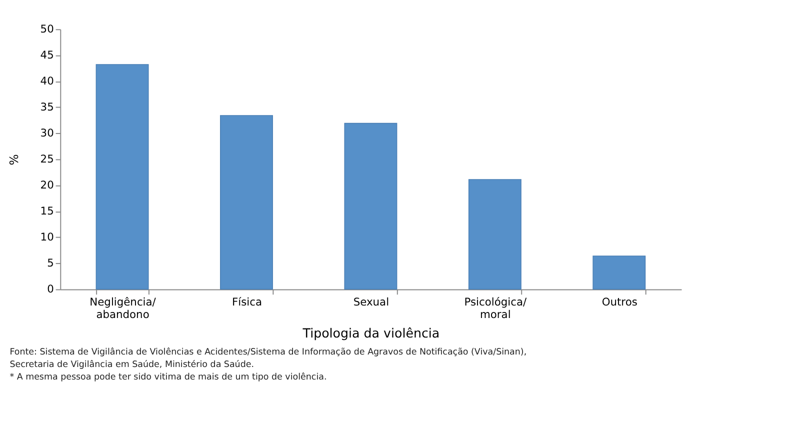 This screenshot has width=788, height=430. What do you see at coordinates (47, 29) in the screenshot?
I see `y-tick-label: 50` at bounding box center [47, 29].